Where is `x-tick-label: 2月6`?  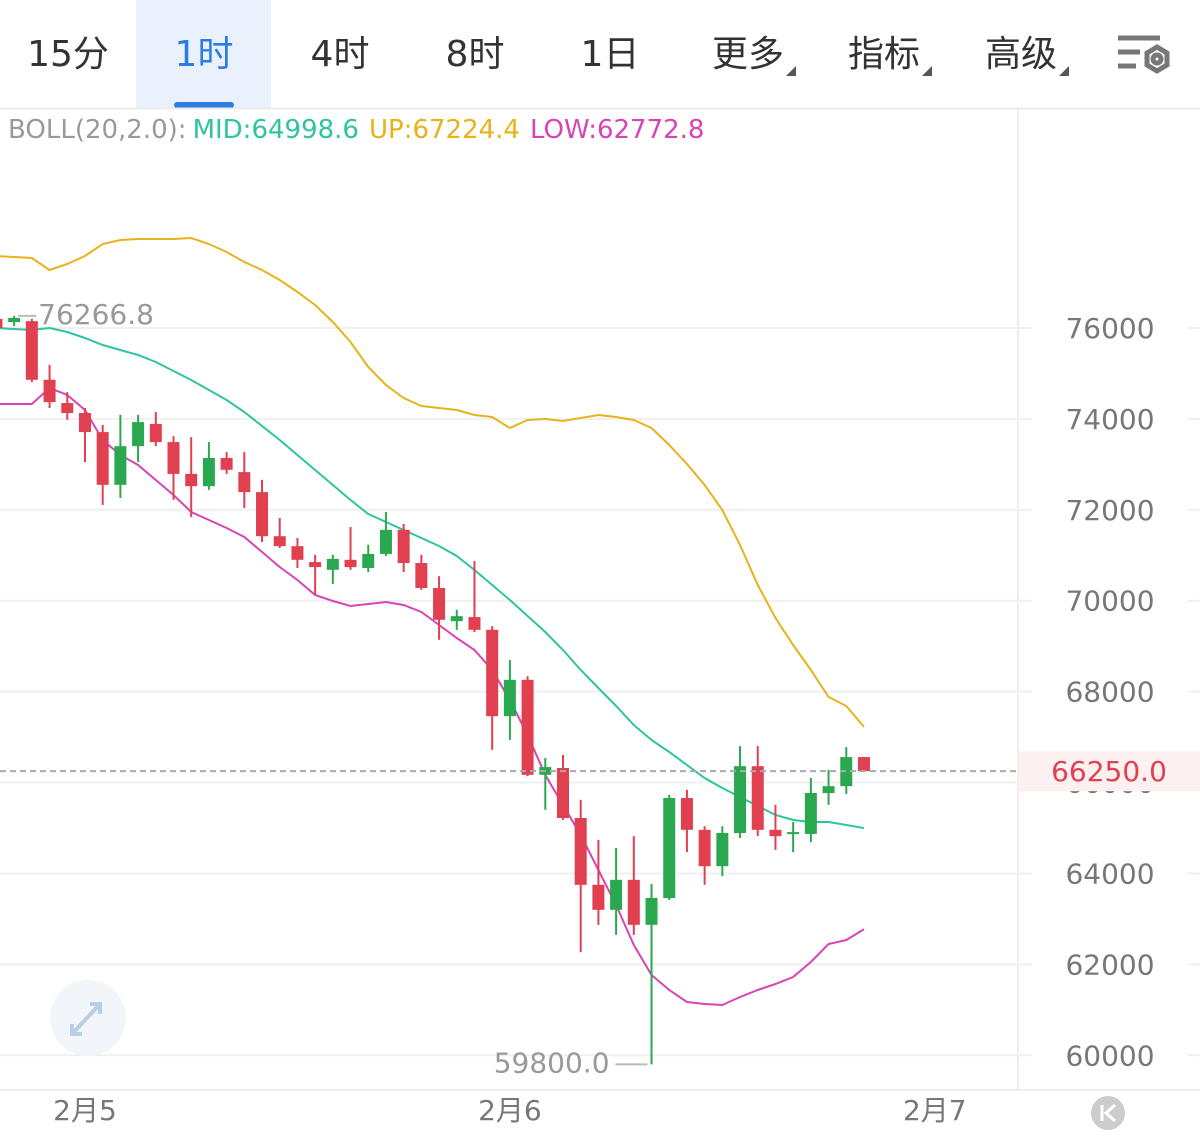
x-tick-label: 2月6 is located at coordinates (510, 1110).